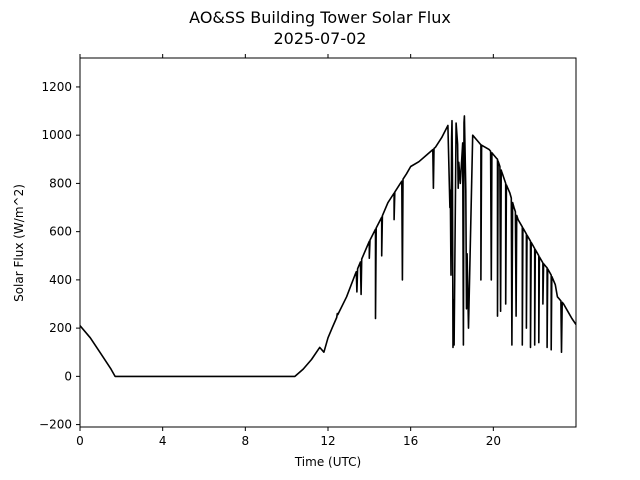 This screenshot has width=640, height=480. Describe the element at coordinates (320, 17) in the screenshot. I see `chart-title: AO&SS Building Tower Solar Flux` at that location.